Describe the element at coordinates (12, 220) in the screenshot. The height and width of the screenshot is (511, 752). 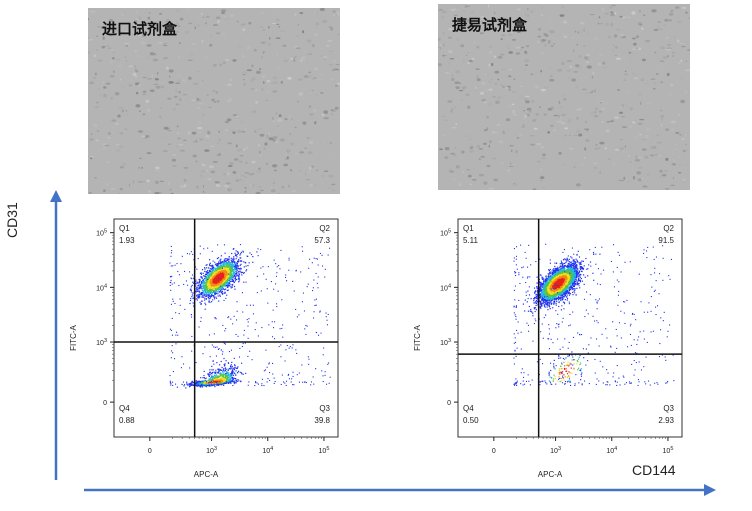
I see `y-axis-label-cd31: CD31` at that location.